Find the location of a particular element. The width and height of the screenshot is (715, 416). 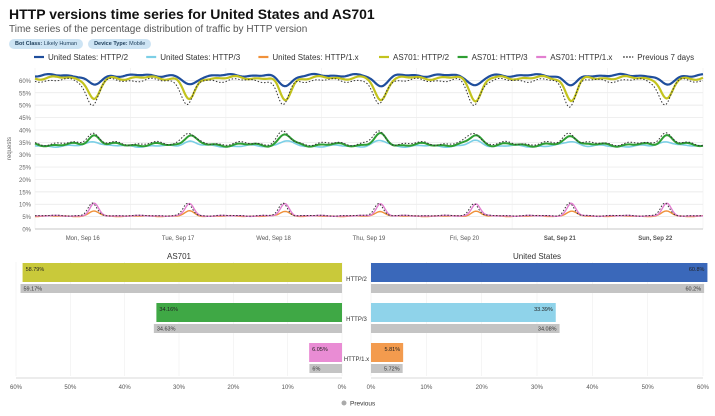

category-label: HTTP/2 is located at coordinates (356, 280).